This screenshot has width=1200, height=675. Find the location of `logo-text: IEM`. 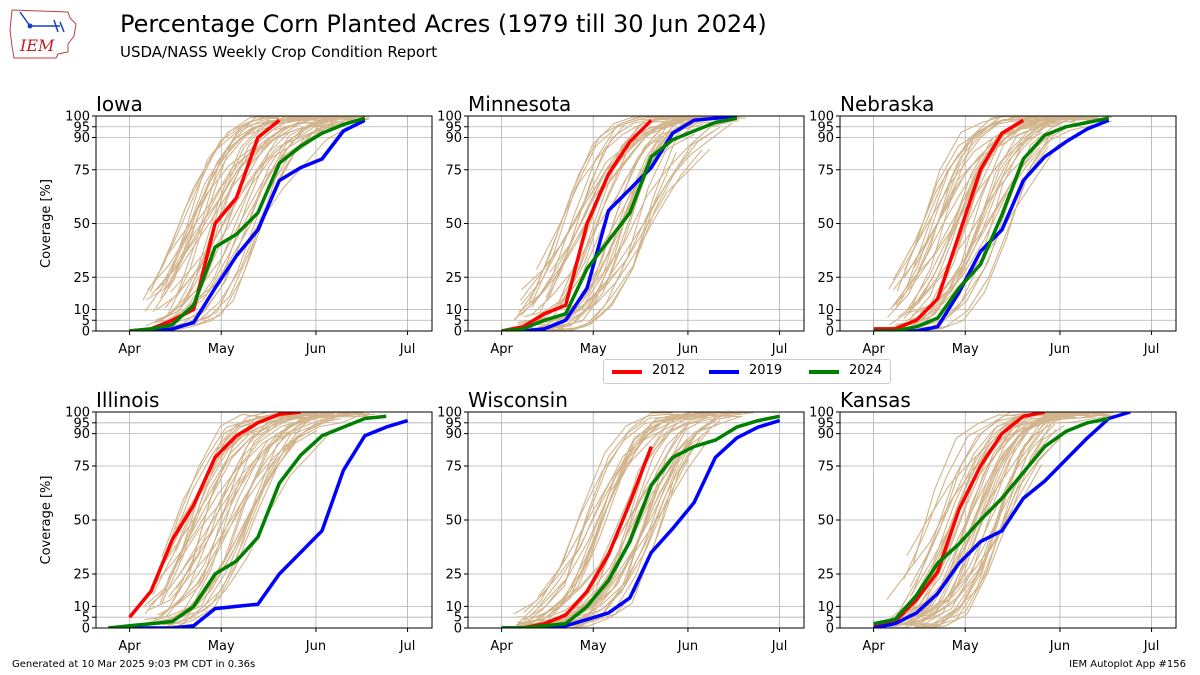

logo-text: IEM is located at coordinates (37, 45).